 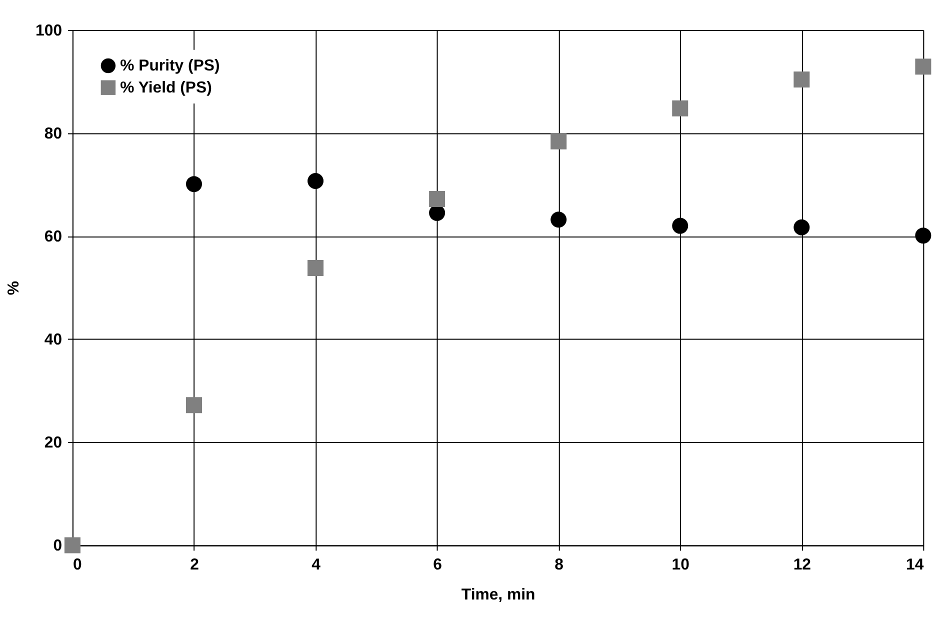 What do you see at coordinates (53, 134) in the screenshot?
I see `y-tick-label: 80` at bounding box center [53, 134].